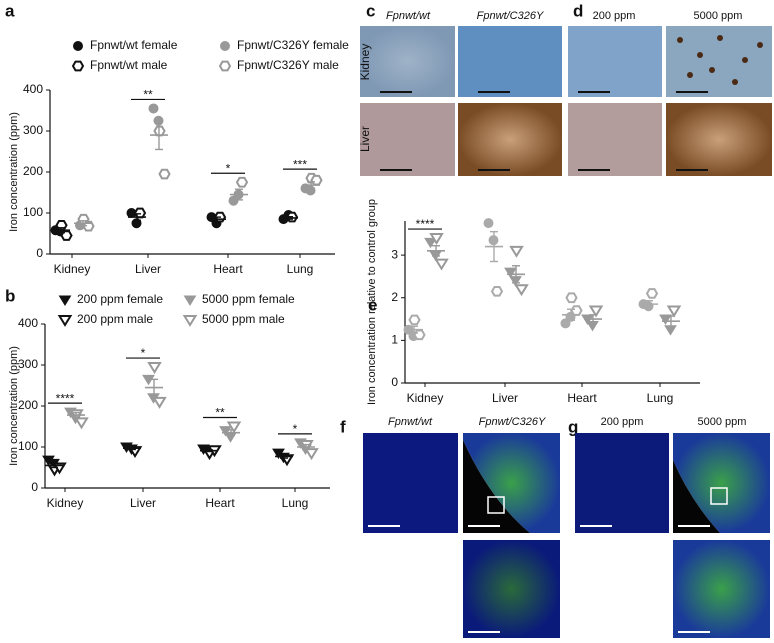 The image size is (774, 643). Describe the element at coordinates (614, 16) in the screenshot. I see `column-header: 200 ppm` at that location.